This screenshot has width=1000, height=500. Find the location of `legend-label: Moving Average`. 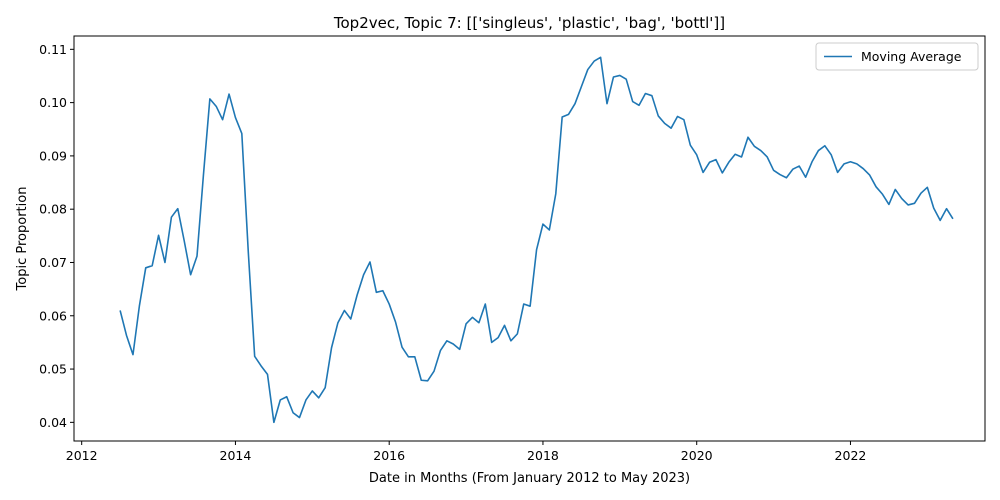

legend-label: Moving Average is located at coordinates (911, 56).